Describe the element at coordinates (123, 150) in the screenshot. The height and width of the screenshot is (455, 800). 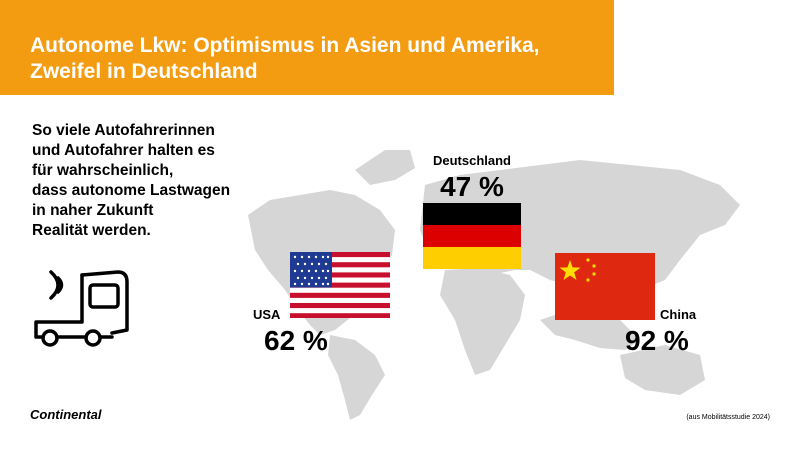
I see `intro-line: und Autofahrer halten es` at that location.